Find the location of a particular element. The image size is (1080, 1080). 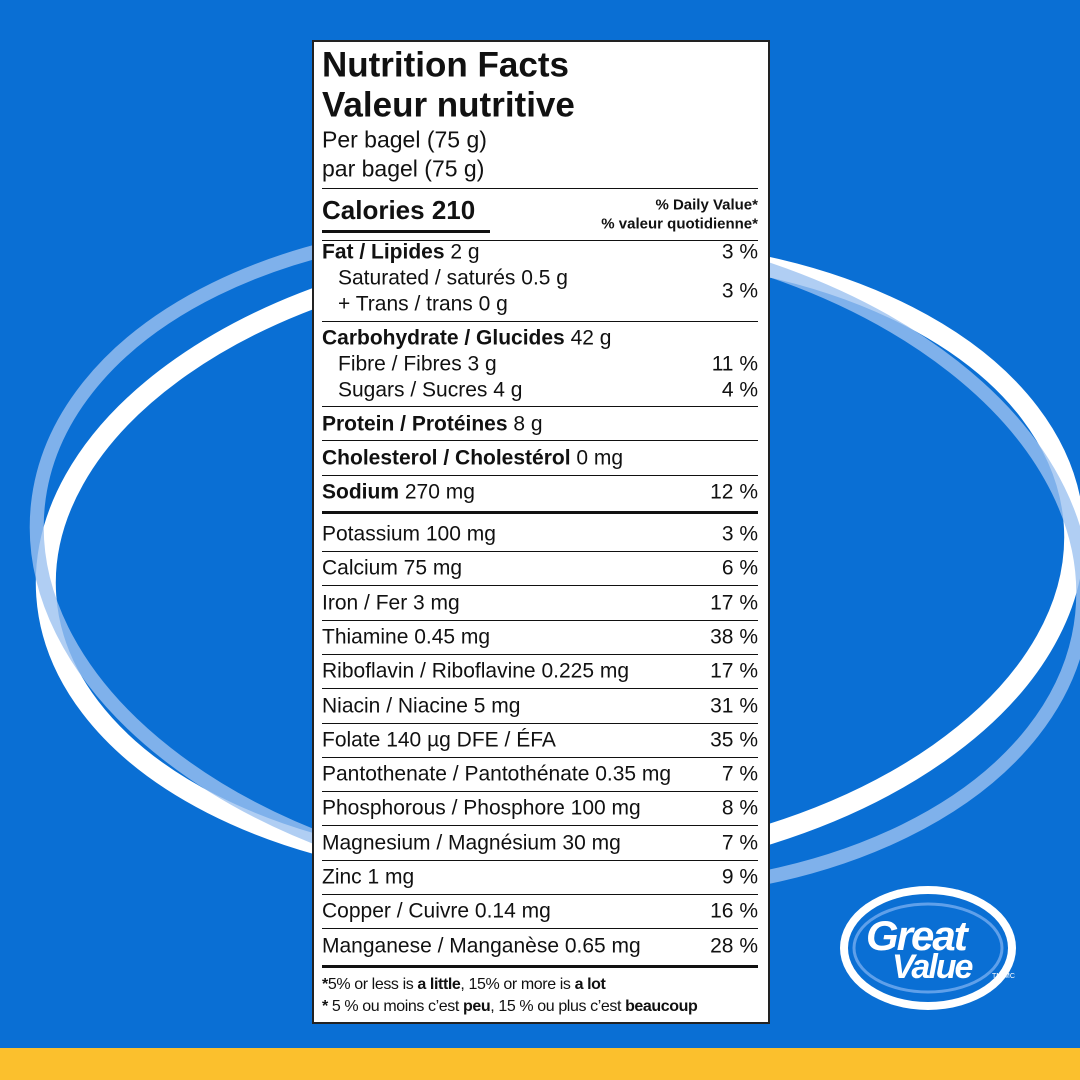

mineral: Magnesium / Magnésium 30 mg is located at coordinates (471, 843).